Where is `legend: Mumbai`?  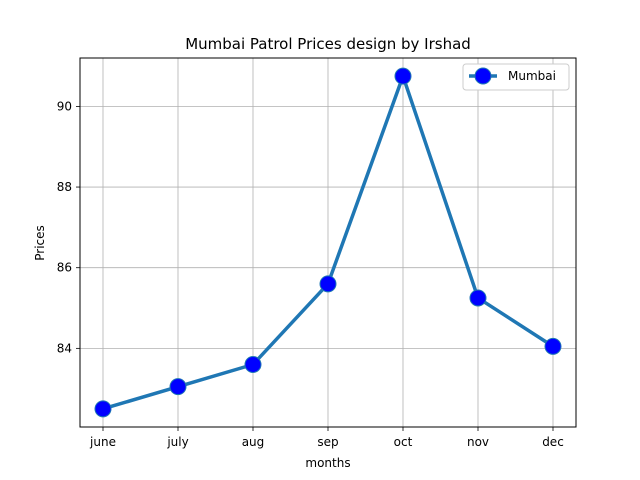
legend: Mumbai is located at coordinates (516, 77).